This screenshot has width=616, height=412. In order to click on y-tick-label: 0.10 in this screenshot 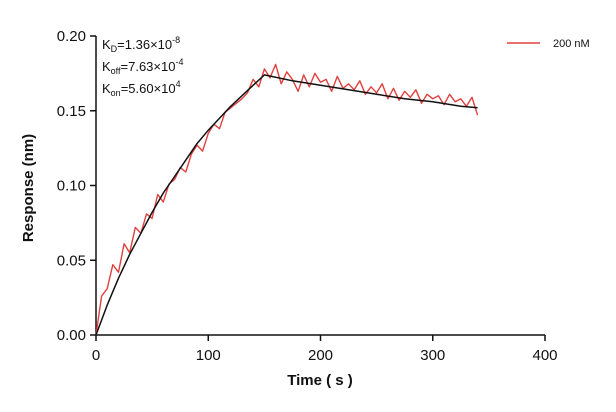, I will do `click(71, 186)`.